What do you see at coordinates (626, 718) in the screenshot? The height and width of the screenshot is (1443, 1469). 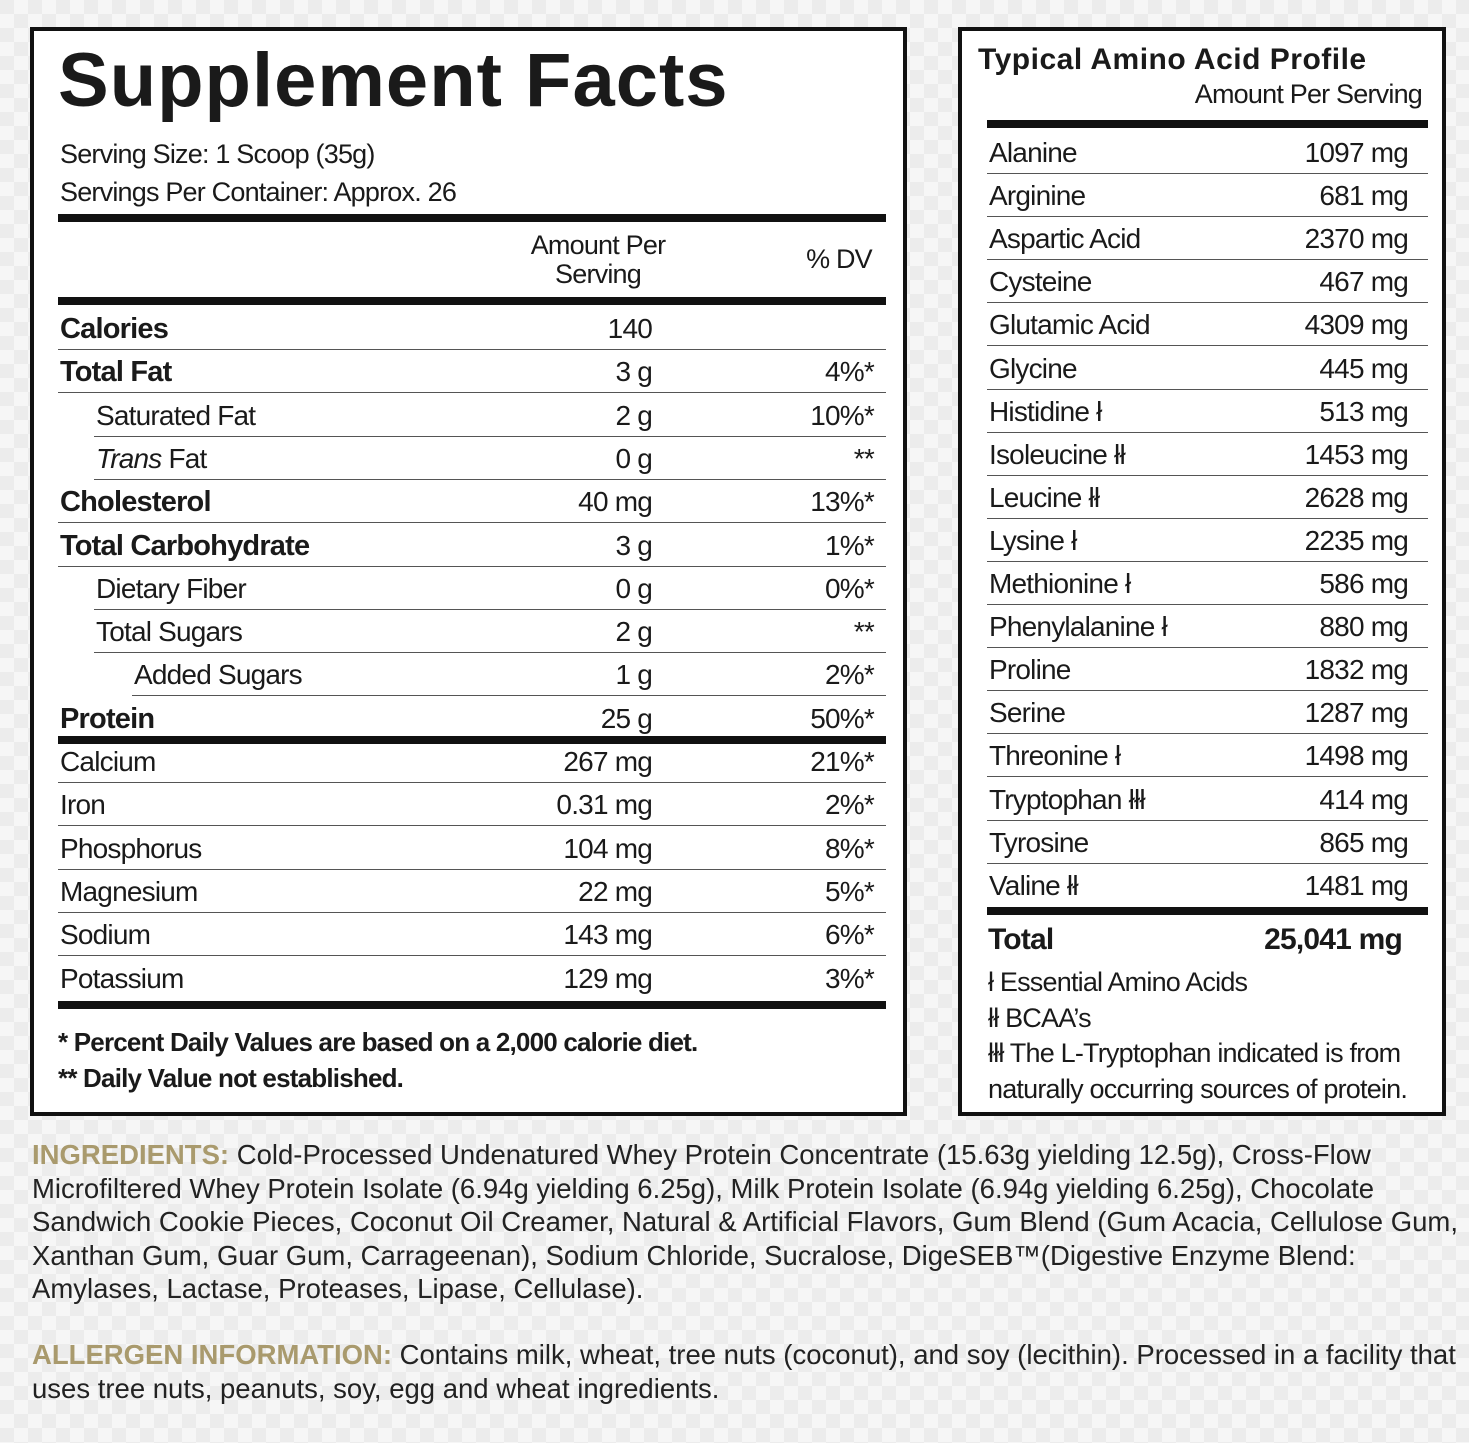 I see `nutrient-amount: 25 g` at bounding box center [626, 718].